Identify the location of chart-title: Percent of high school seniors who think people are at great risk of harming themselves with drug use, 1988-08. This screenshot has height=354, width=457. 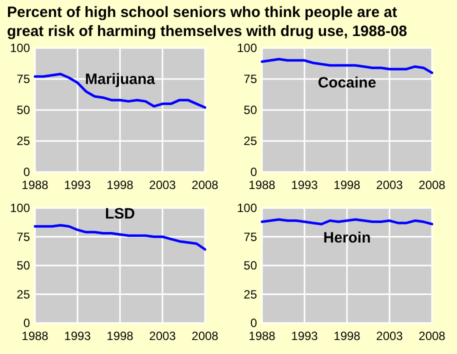
(207, 22).